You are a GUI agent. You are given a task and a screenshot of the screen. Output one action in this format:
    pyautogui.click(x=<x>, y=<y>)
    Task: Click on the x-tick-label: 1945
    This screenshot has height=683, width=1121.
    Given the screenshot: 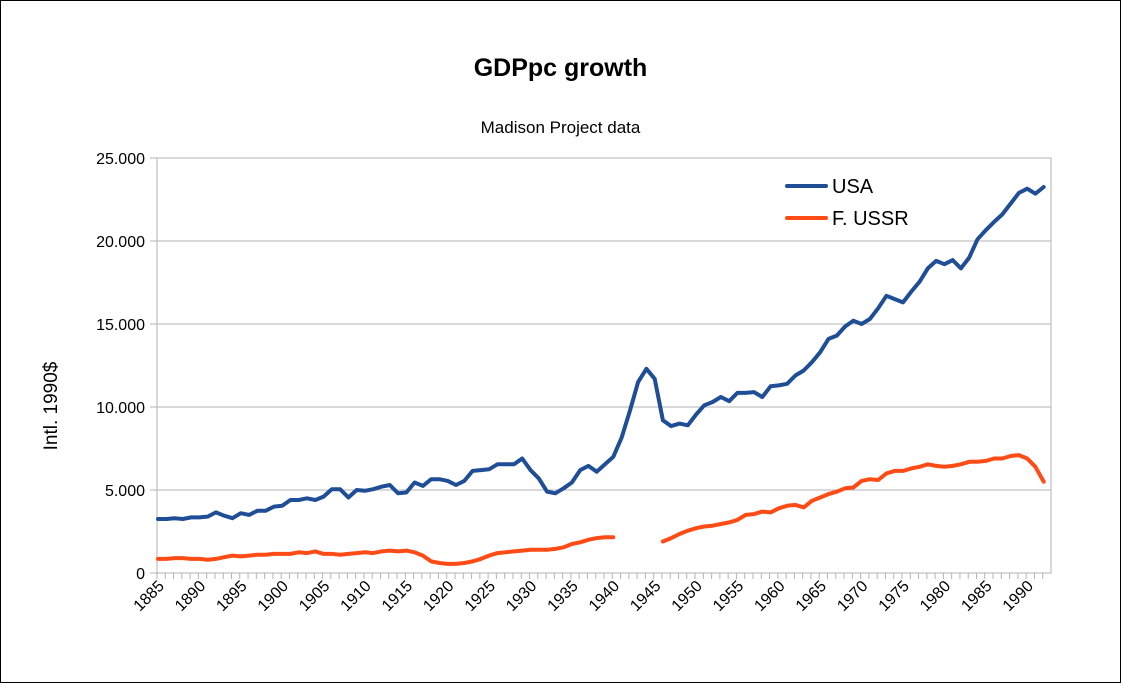 What is the action you would take?
    pyautogui.click(x=645, y=596)
    